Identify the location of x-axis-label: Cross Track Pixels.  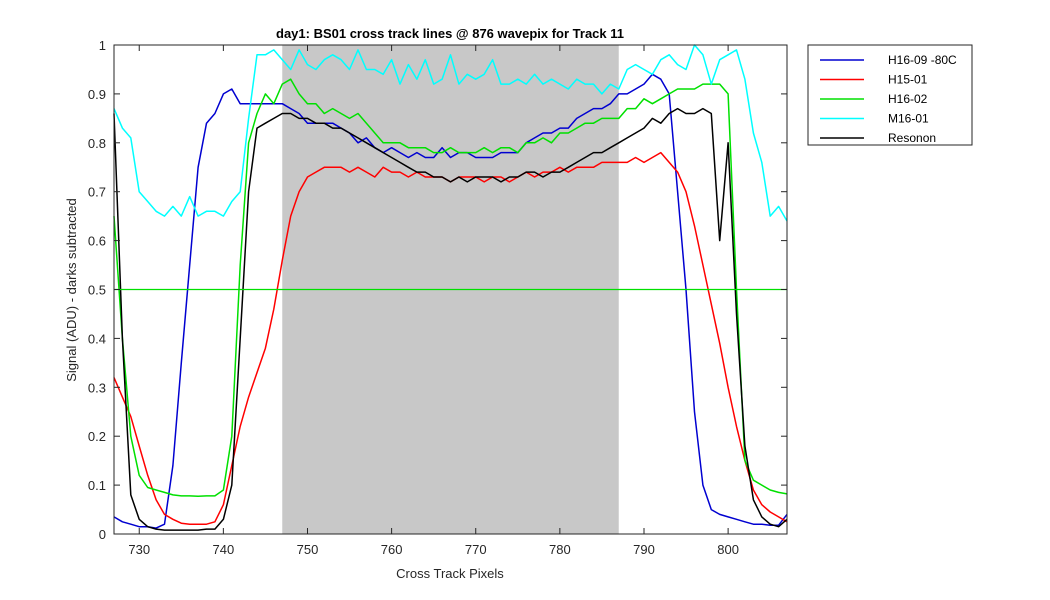
(450, 573).